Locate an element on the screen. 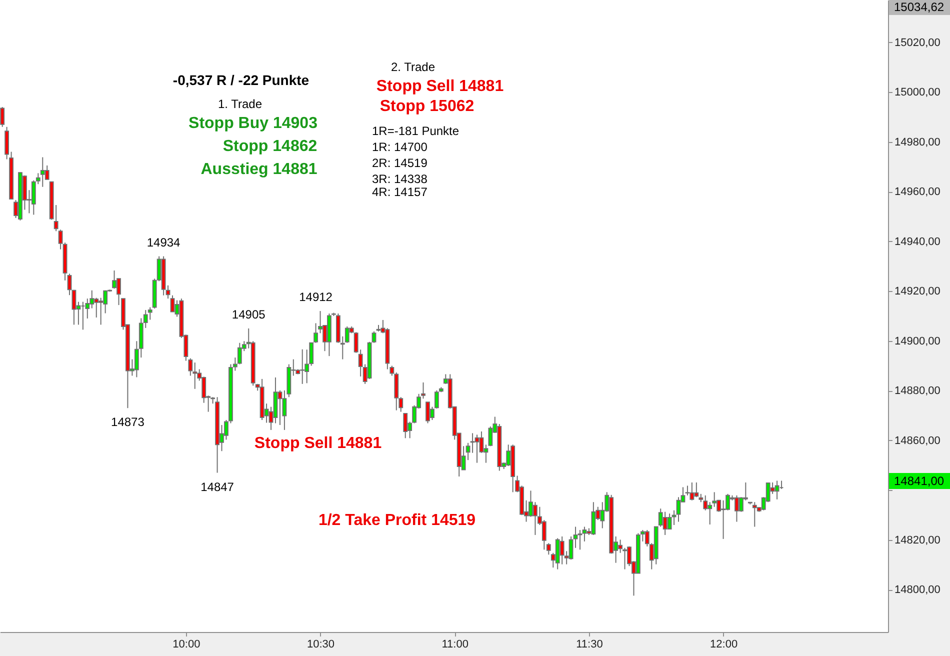  annotation: 14934 is located at coordinates (163, 242).